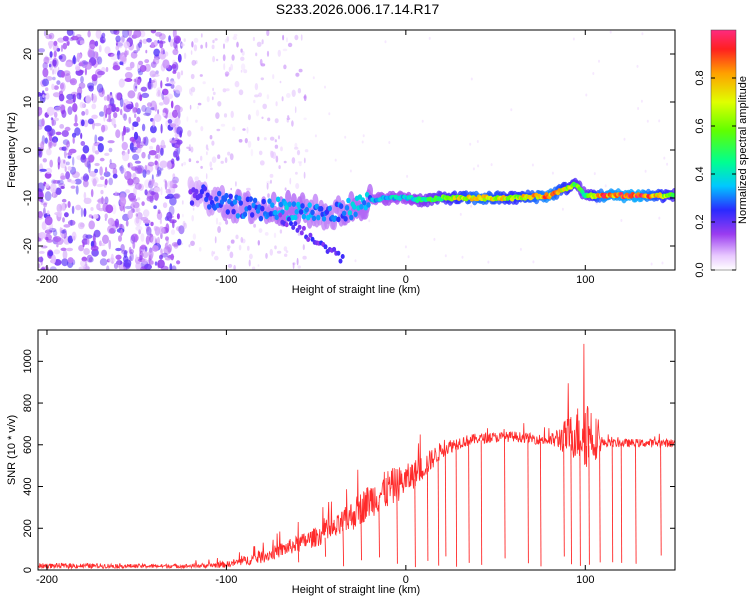 The height and width of the screenshot is (600, 750). Describe the element at coordinates (357, 9) in the screenshot. I see `chart-title: S233.2026.006.17.14.R17` at that location.